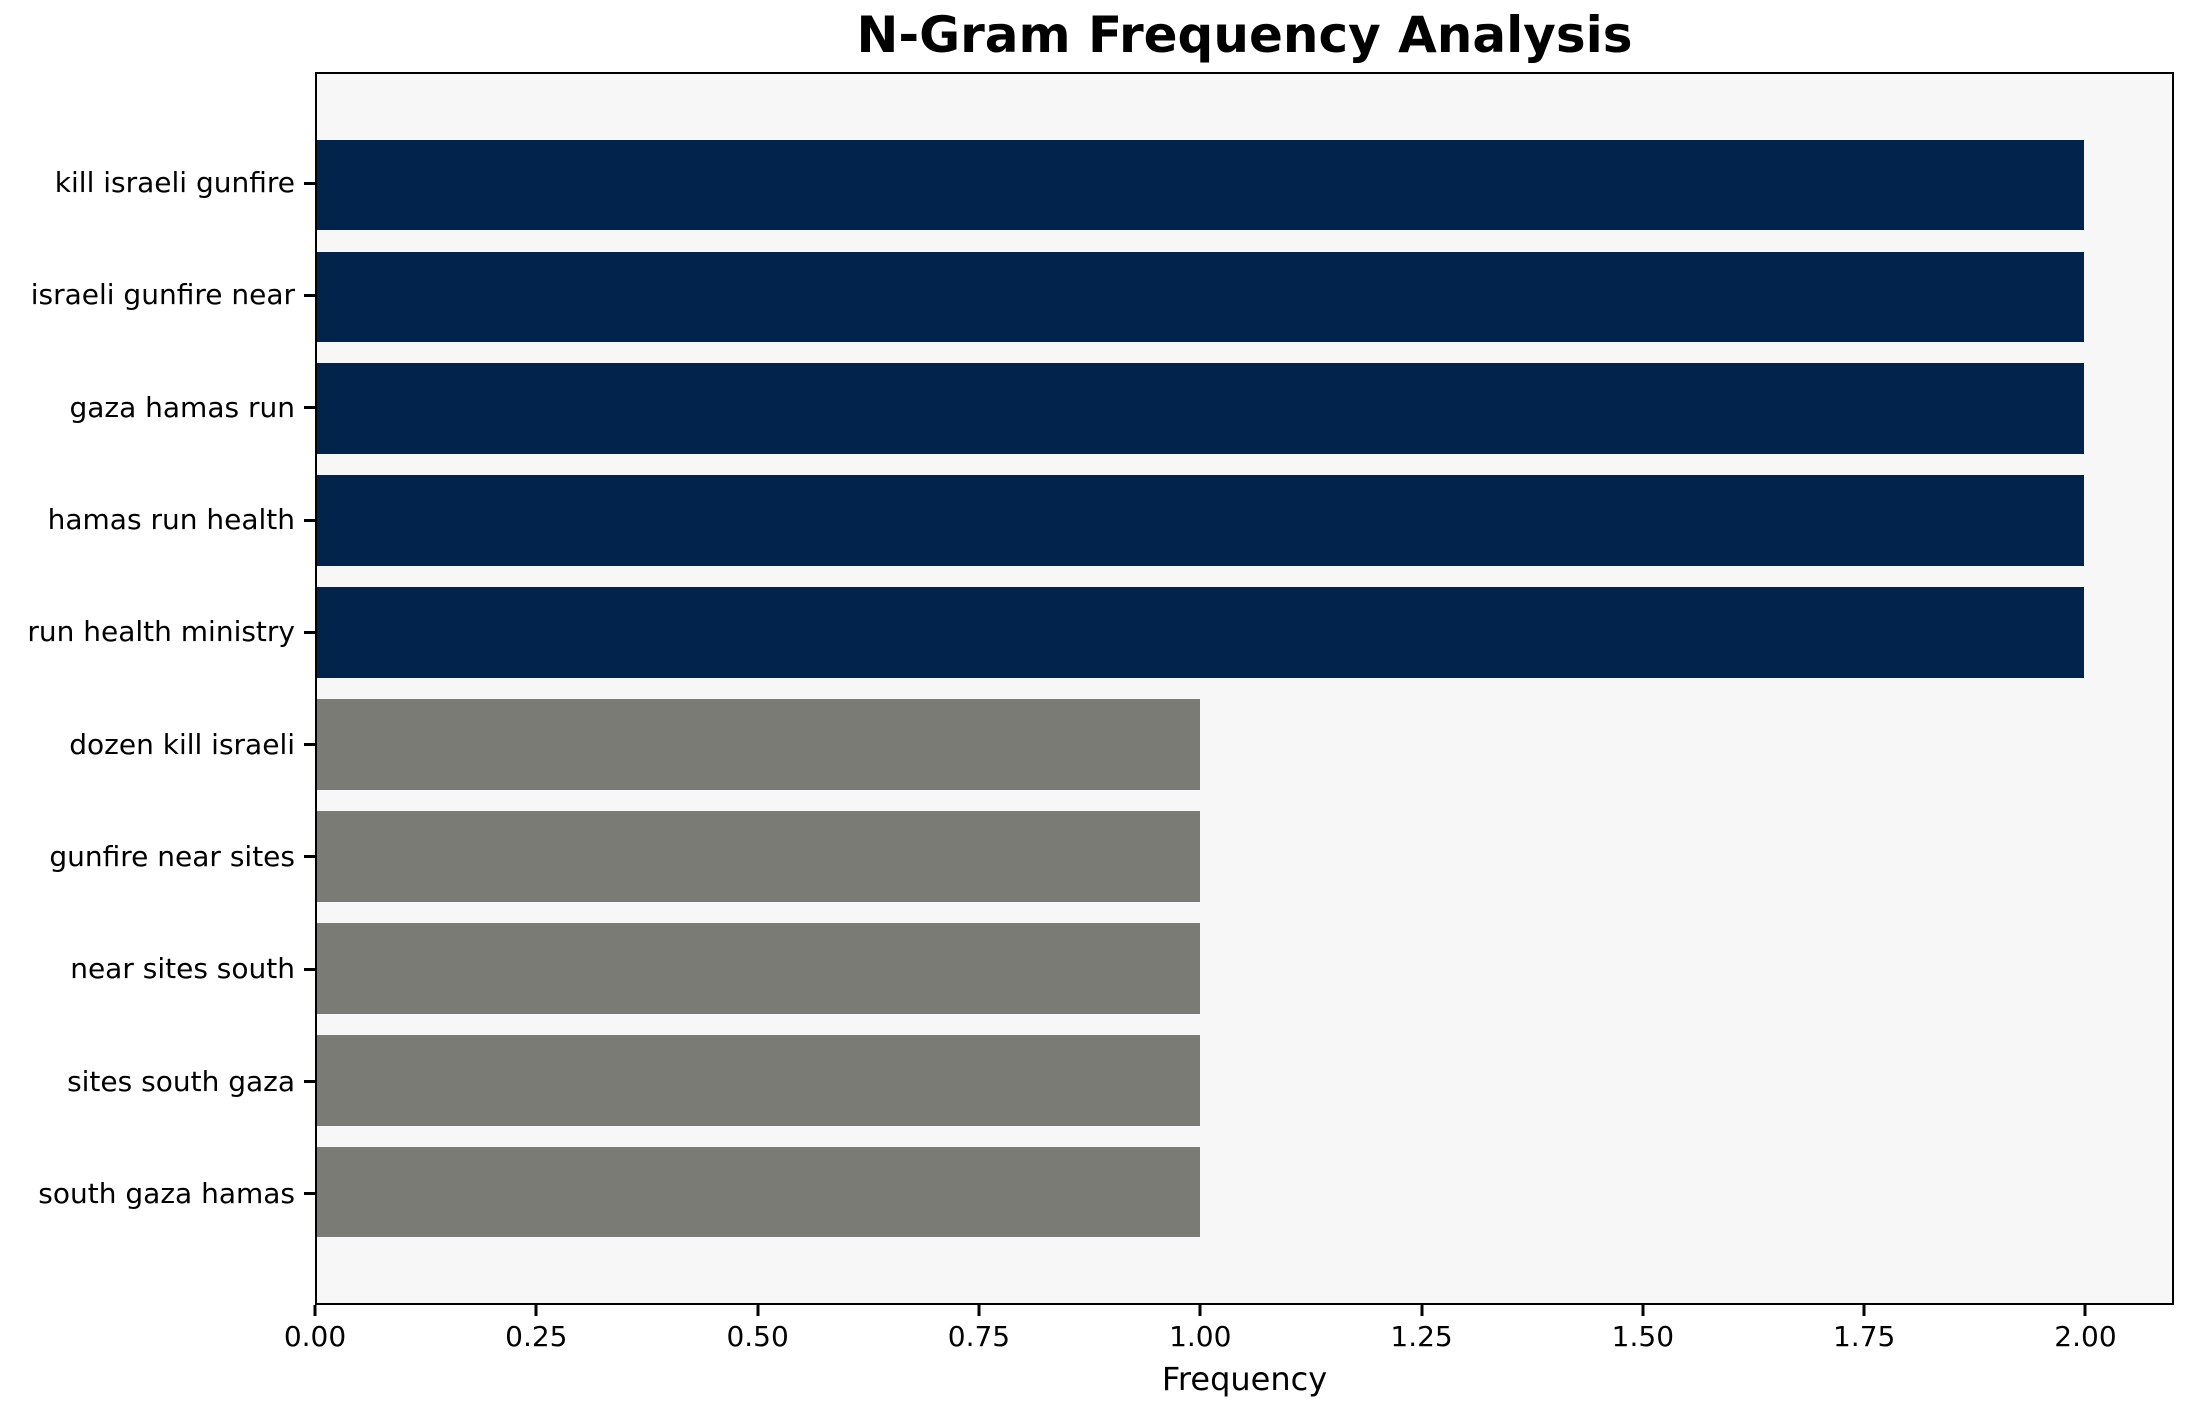  I want to click on x-tick-label: 1.75, so click(1864, 1336).